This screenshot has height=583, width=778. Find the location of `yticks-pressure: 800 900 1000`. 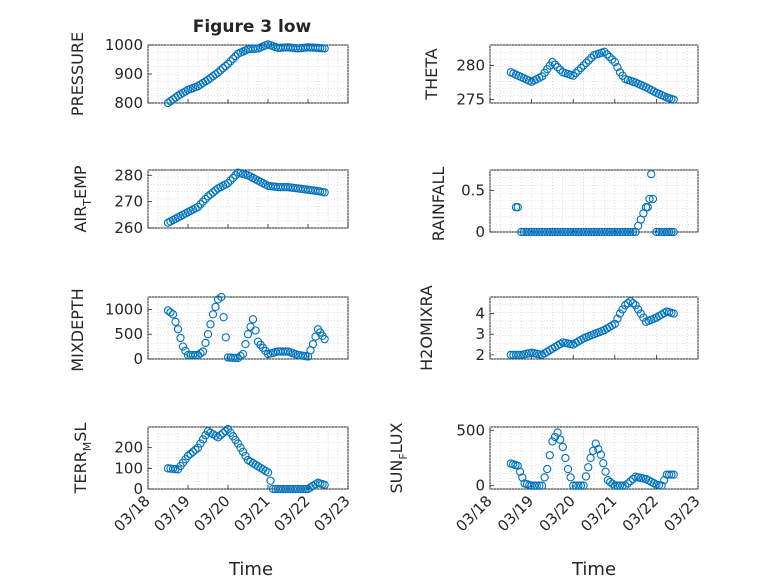

yticks-pressure: 800 900 1000 is located at coordinates (128, 74).